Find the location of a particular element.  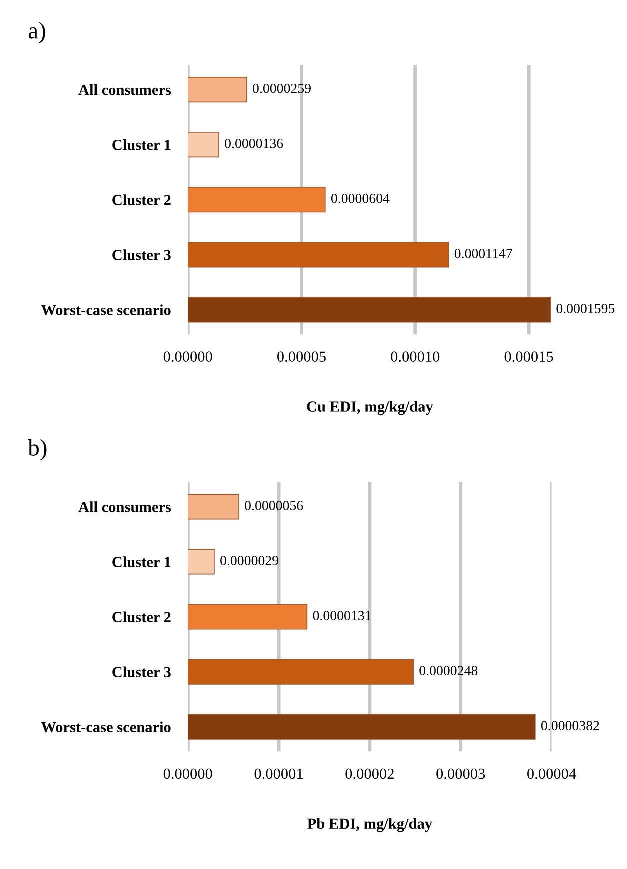

x-tick-label: 0.00015 is located at coordinates (529, 357).